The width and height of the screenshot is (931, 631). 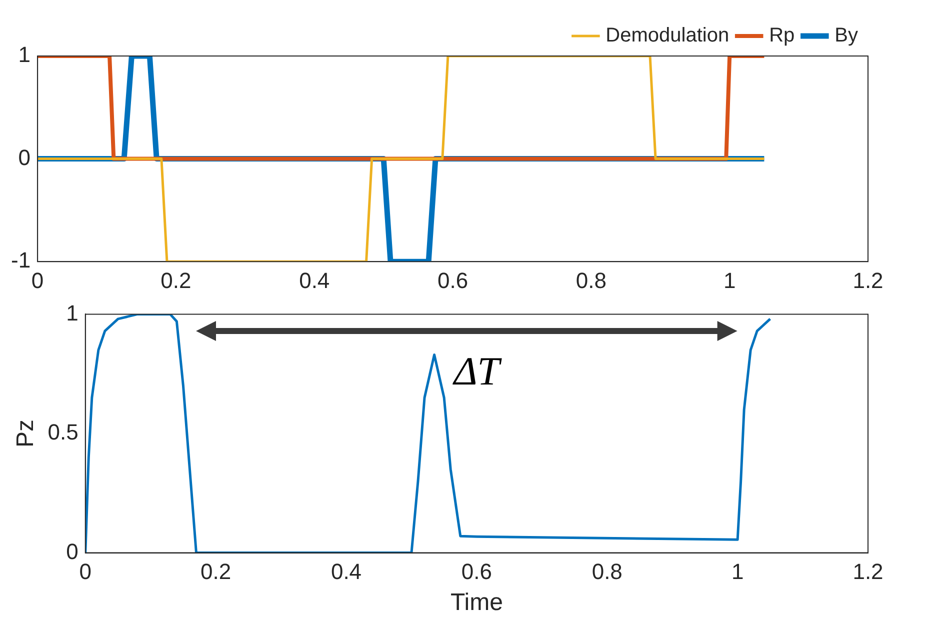 I want to click on legend-label: Demodulation, so click(x=668, y=35).